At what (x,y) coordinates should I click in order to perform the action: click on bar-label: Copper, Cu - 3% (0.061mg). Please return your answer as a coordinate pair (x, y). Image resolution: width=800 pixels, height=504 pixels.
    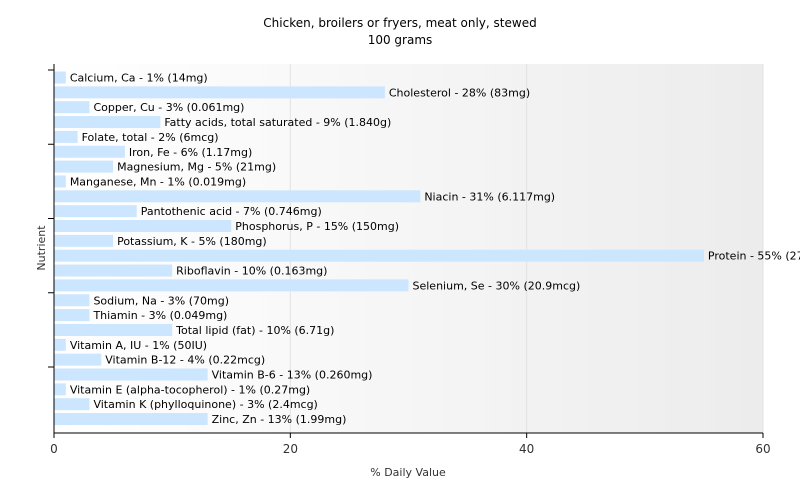
    Looking at the image, I should click on (168, 107).